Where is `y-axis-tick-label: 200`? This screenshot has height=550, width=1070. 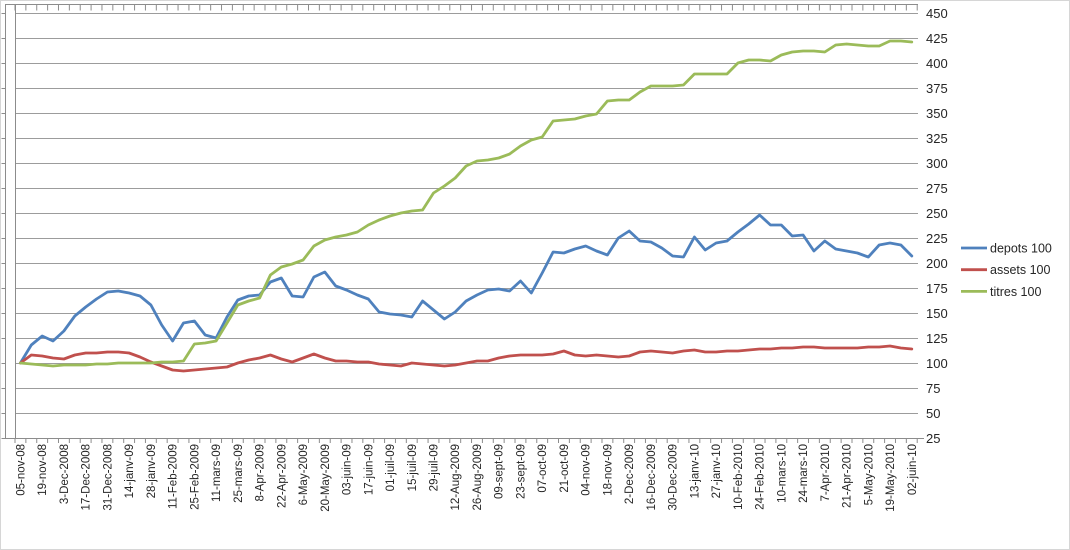 y-axis-tick-label: 200 is located at coordinates (937, 263).